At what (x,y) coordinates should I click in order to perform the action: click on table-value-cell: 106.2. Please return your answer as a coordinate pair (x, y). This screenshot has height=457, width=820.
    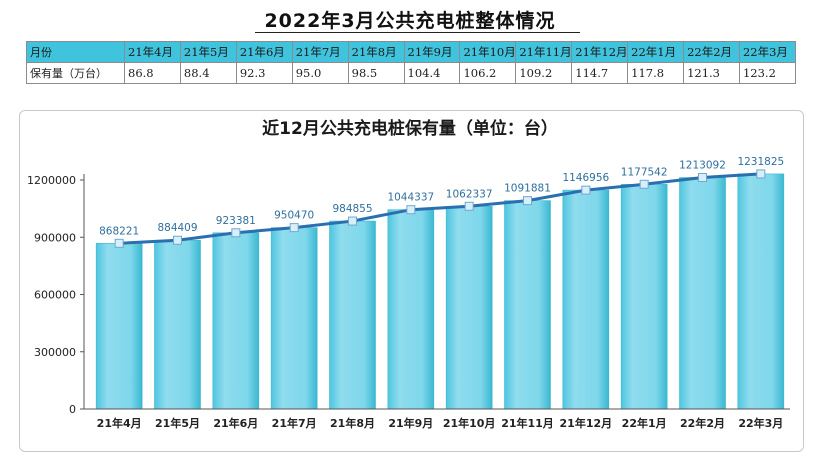
    Looking at the image, I should click on (488, 73).